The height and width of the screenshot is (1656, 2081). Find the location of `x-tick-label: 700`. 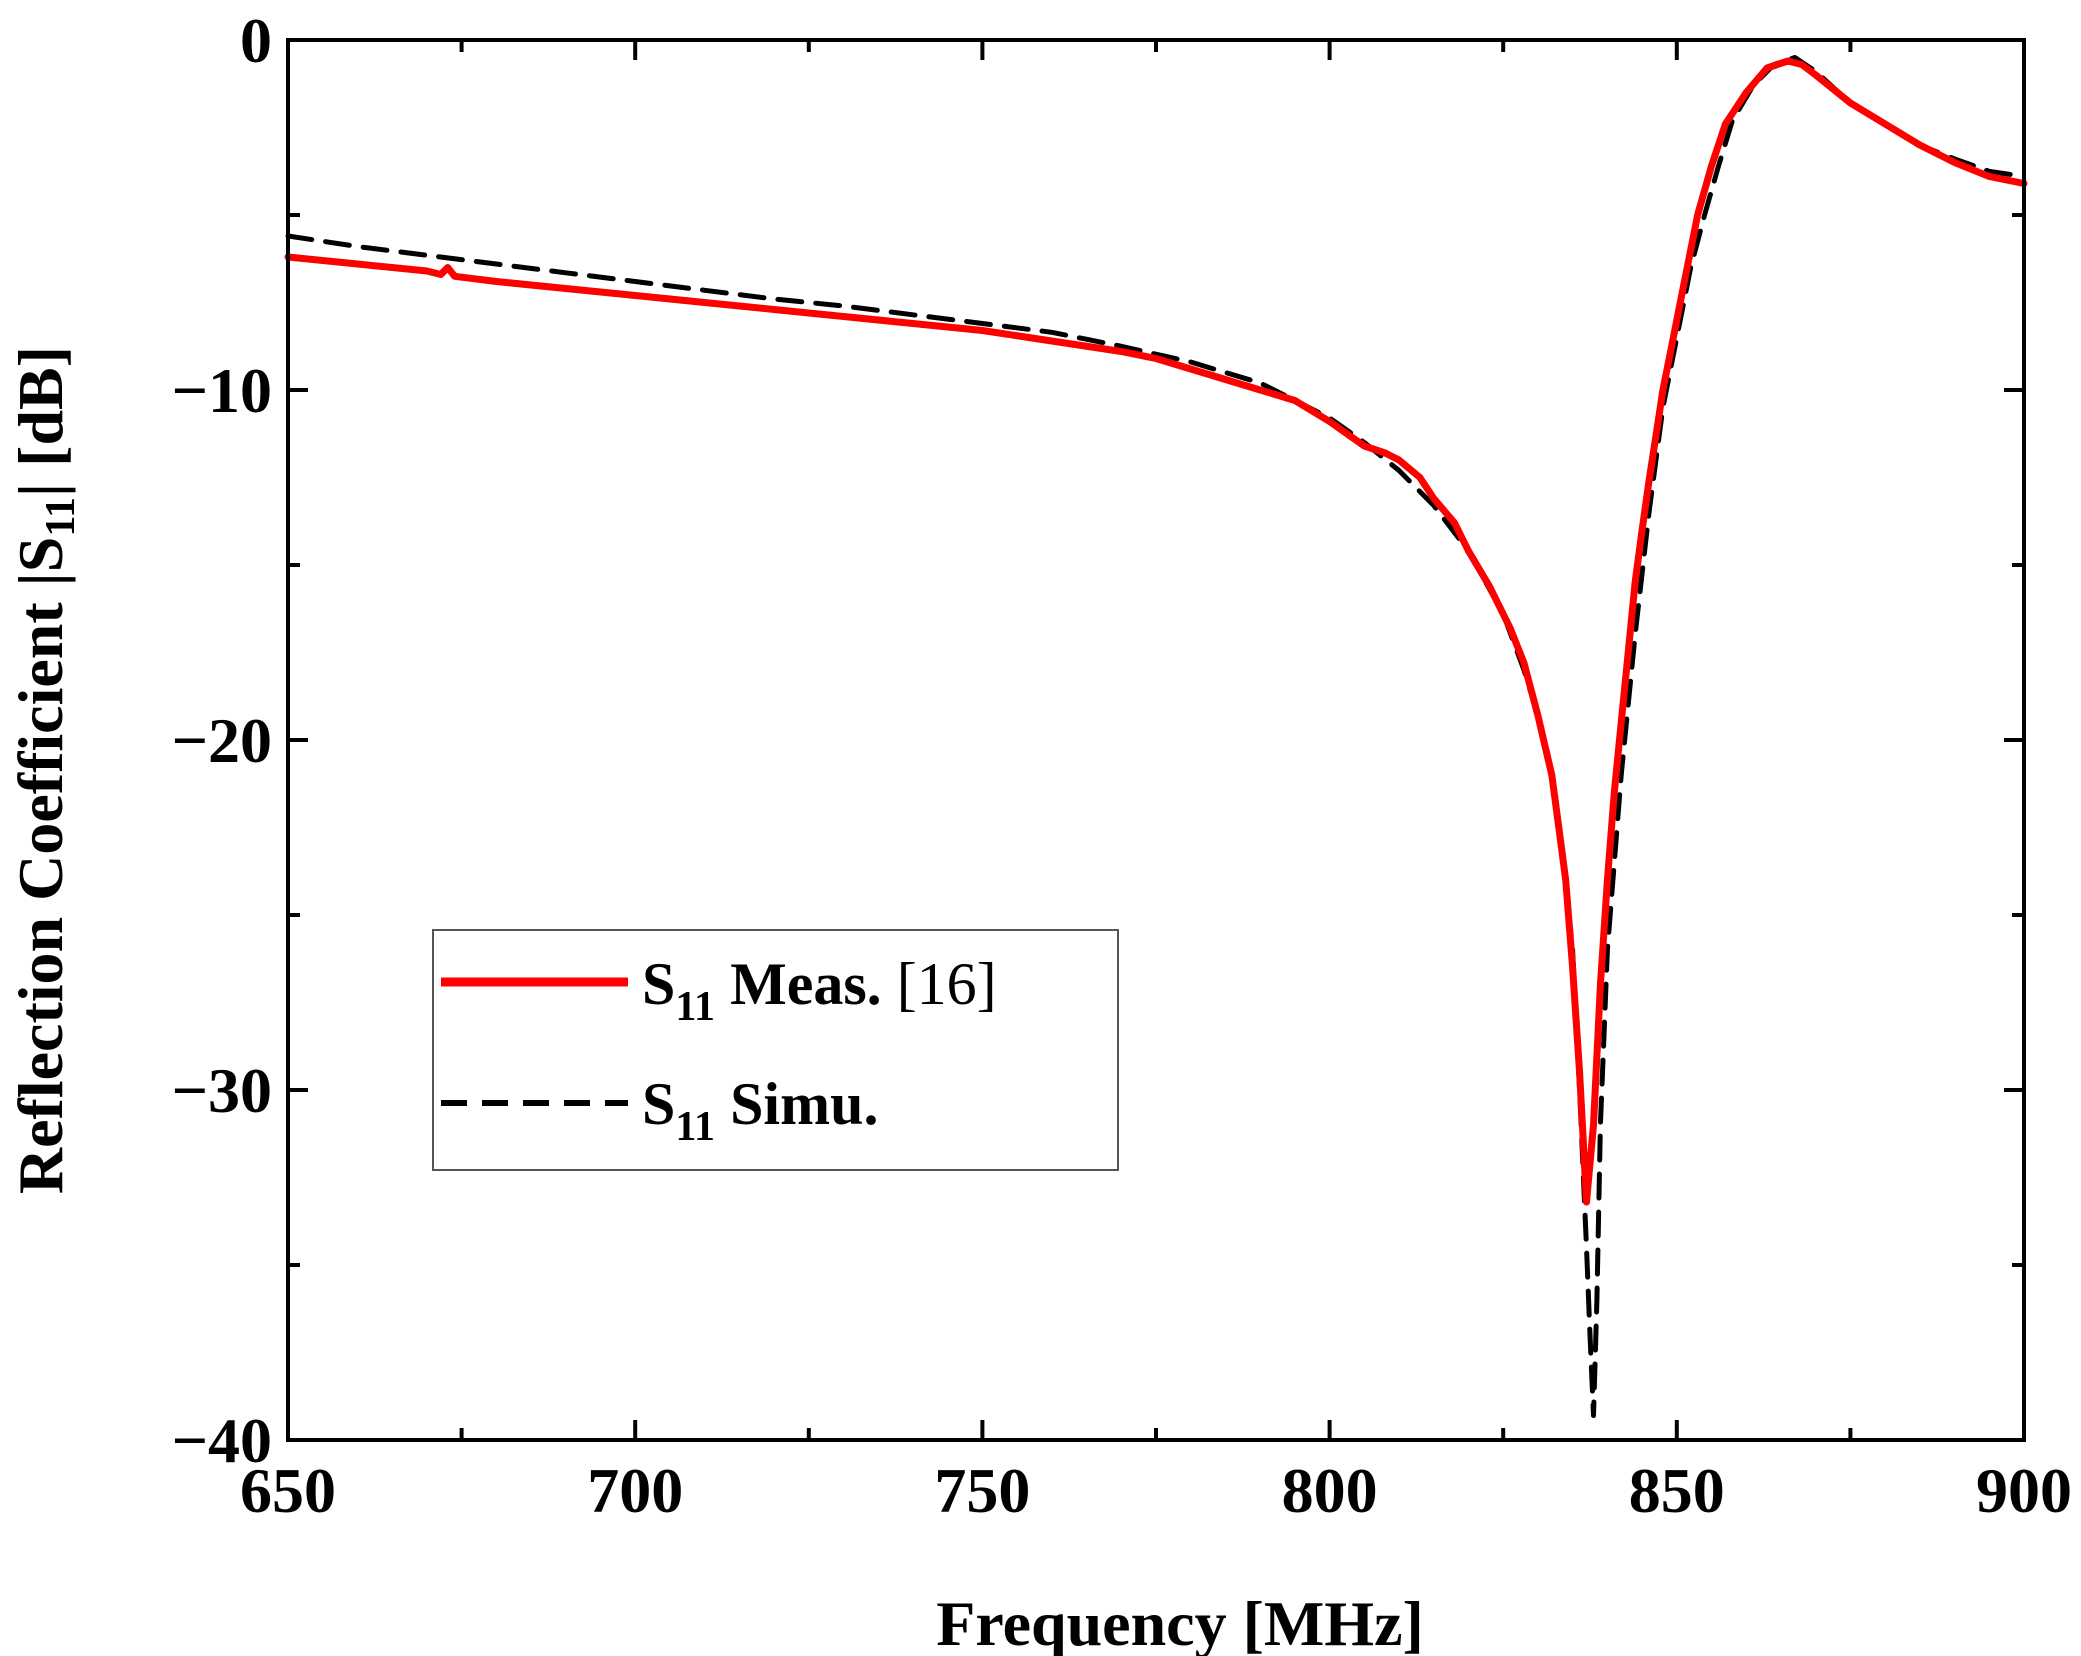

x-tick-label: 700 is located at coordinates (635, 1490).